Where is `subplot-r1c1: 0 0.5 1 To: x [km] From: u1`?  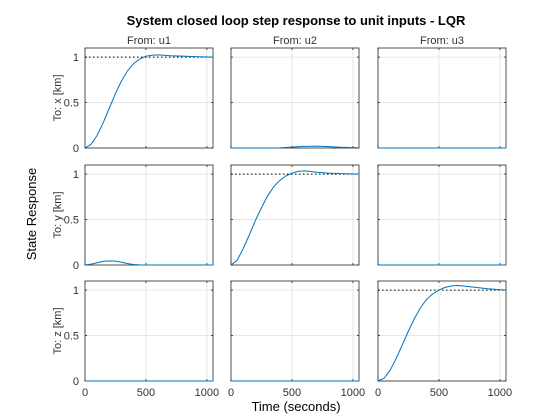 subplot-r1c1: 0 0.5 1 To: x [km] From: u1 is located at coordinates (133, 95).